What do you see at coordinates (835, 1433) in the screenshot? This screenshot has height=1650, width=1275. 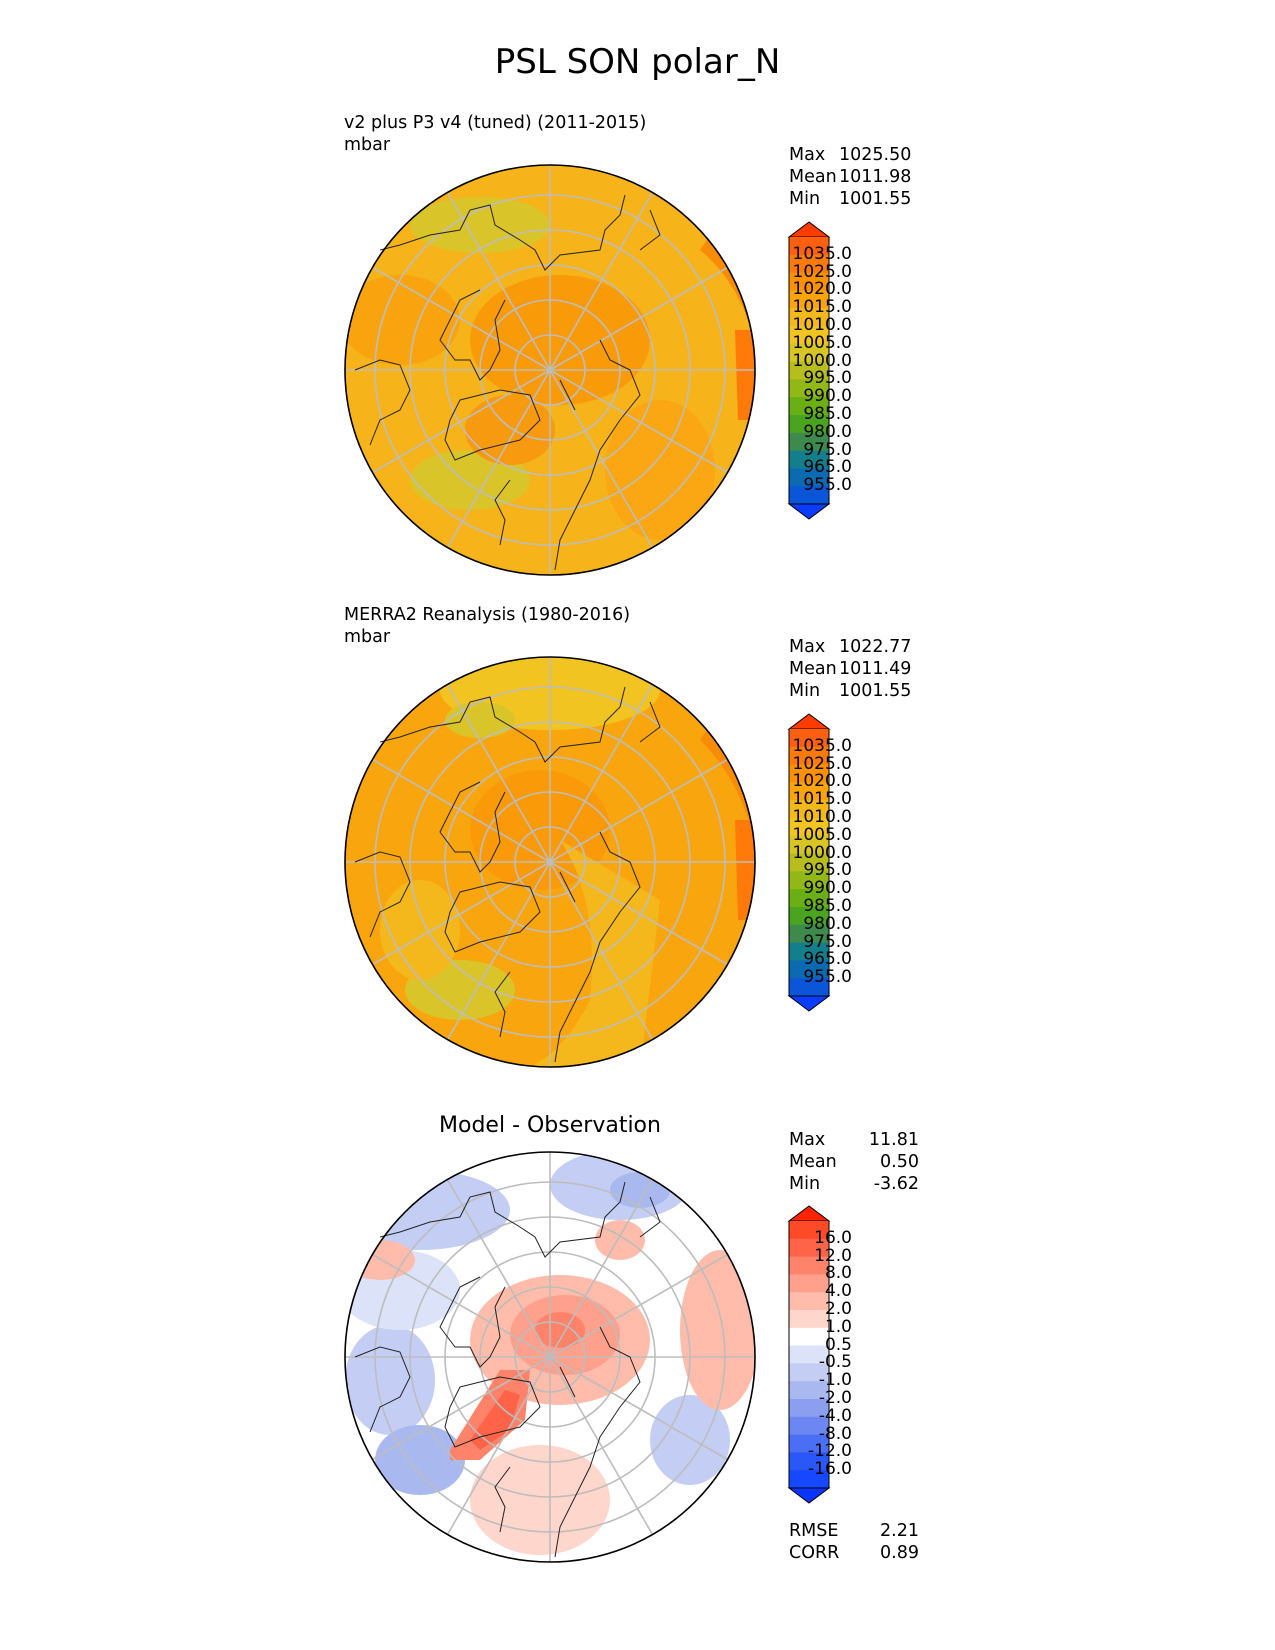 I see `colorbar-tick-label: -8.0` at bounding box center [835, 1433].